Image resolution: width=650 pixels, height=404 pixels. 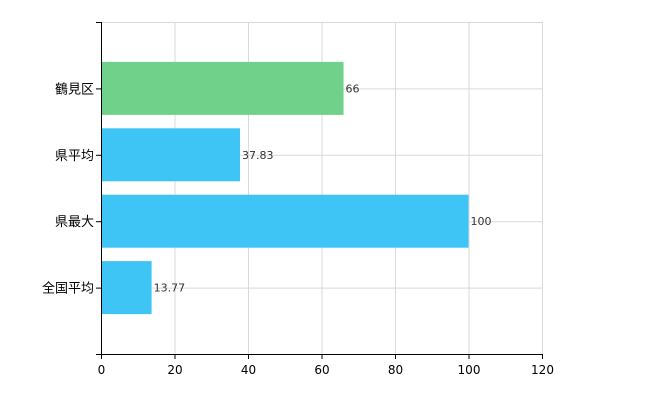 I want to click on x-tick-label: 80, so click(x=395, y=370).